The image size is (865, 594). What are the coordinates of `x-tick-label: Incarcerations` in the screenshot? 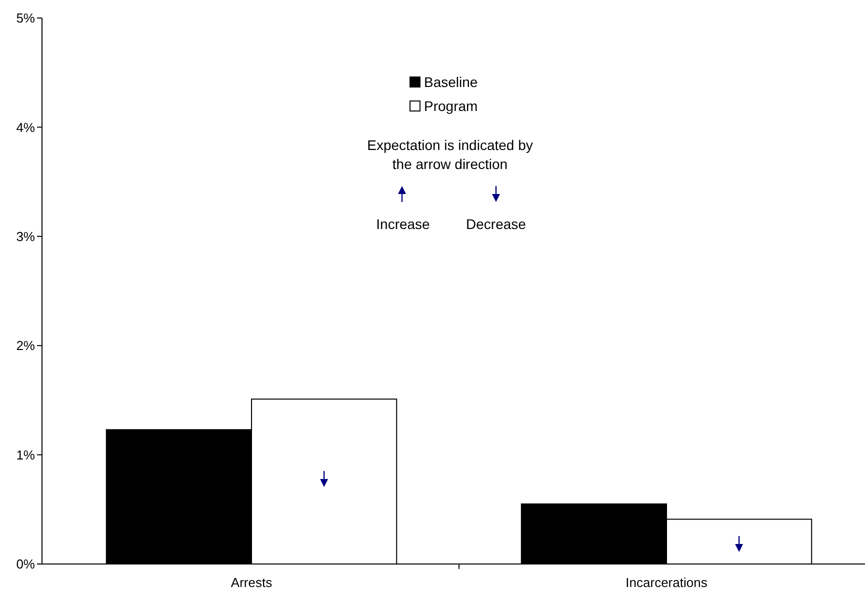 It's located at (667, 582).